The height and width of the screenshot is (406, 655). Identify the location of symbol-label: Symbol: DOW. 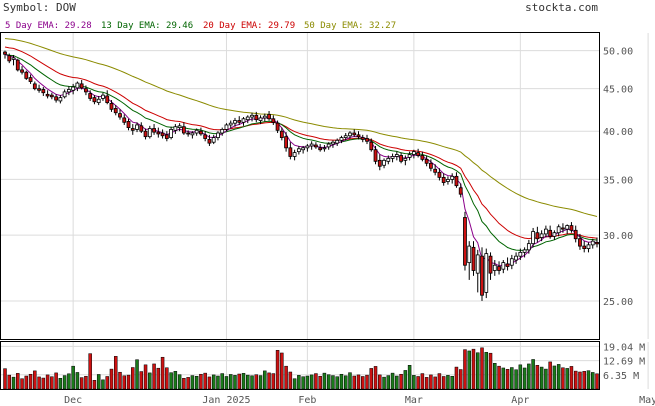
(39, 7).